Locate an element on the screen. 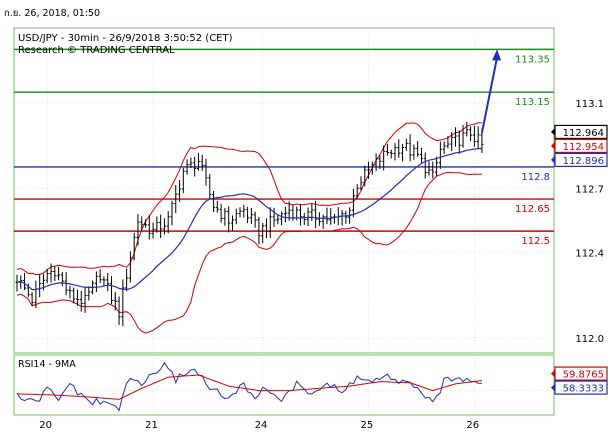 This screenshot has width=608, height=438. rsi-value-label: 58.3333 is located at coordinates (583, 389).